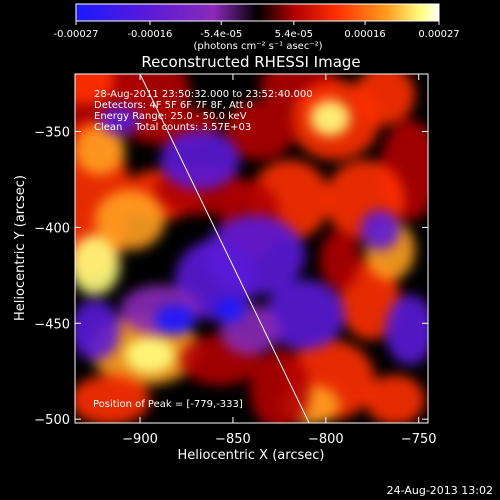 The height and width of the screenshot is (500, 500). I want to click on colorbar, so click(257, 12).